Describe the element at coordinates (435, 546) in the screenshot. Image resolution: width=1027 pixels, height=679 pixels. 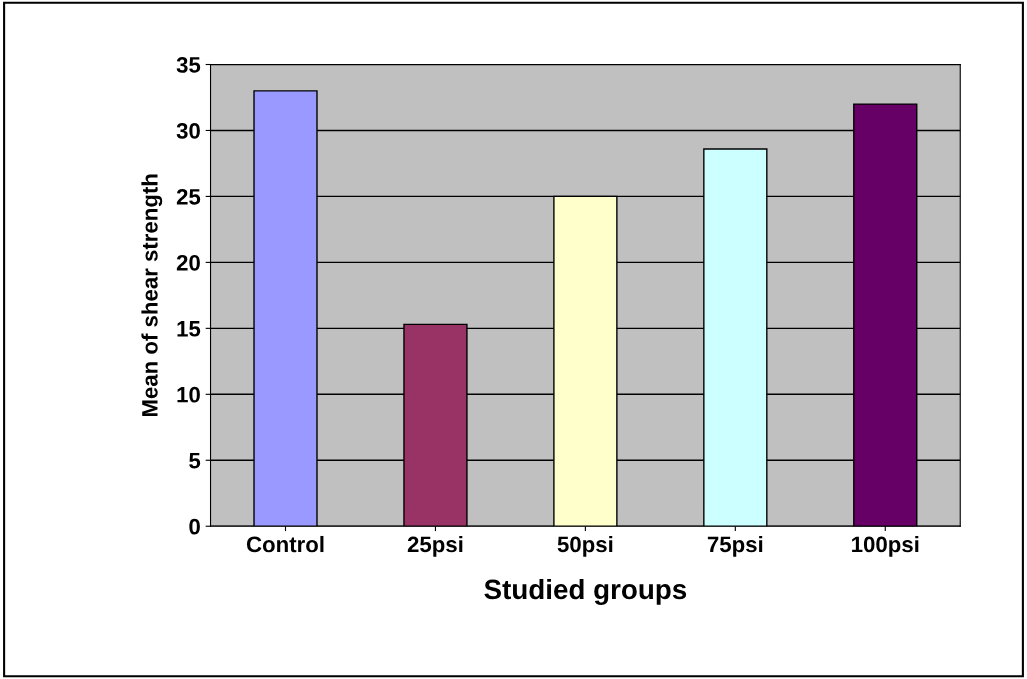
I see `x-tick-label: 25psi` at that location.